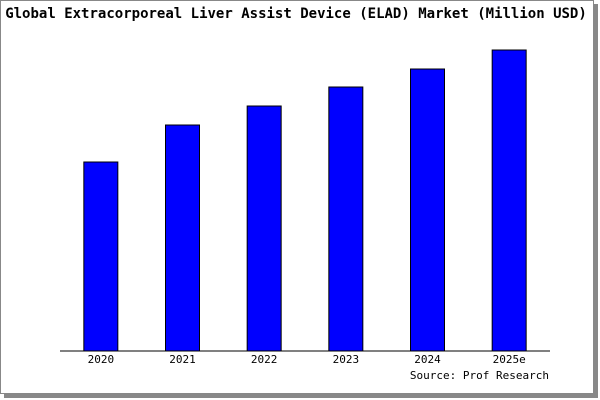 This screenshot has height=400, width=600. What do you see at coordinates (479, 375) in the screenshot?
I see `source-note: Source: Prof Research` at bounding box center [479, 375].